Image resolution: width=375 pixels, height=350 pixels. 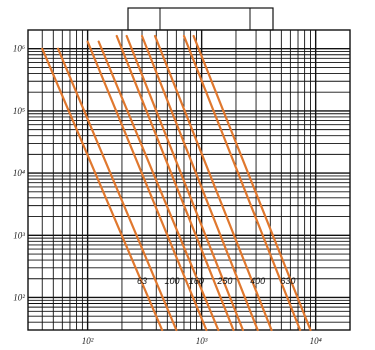 What do you see at coordinates (172, 281) in the screenshot?
I see `curve-label-100: 100` at bounding box center [172, 281].